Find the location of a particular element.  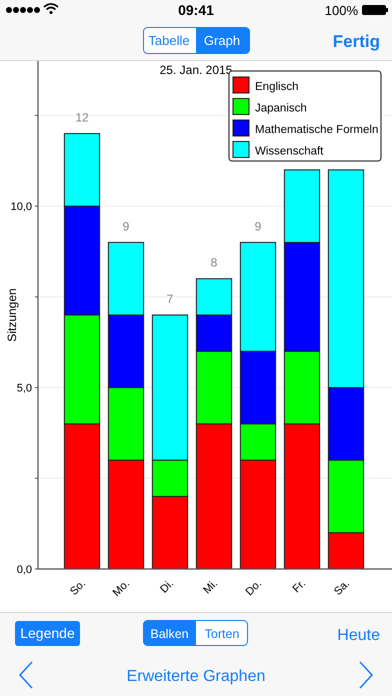

legend-label: Japanisch is located at coordinates (281, 108).